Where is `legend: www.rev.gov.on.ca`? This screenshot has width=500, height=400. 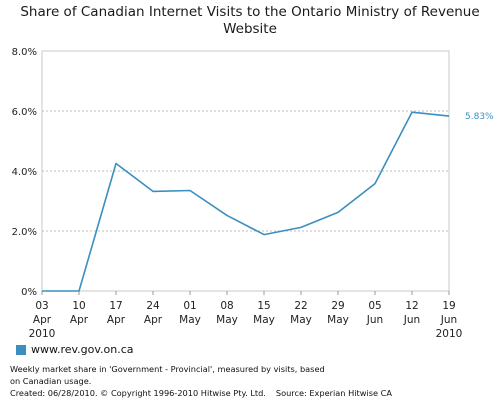 legend: www.rev.gov.on.ca is located at coordinates (75, 349).